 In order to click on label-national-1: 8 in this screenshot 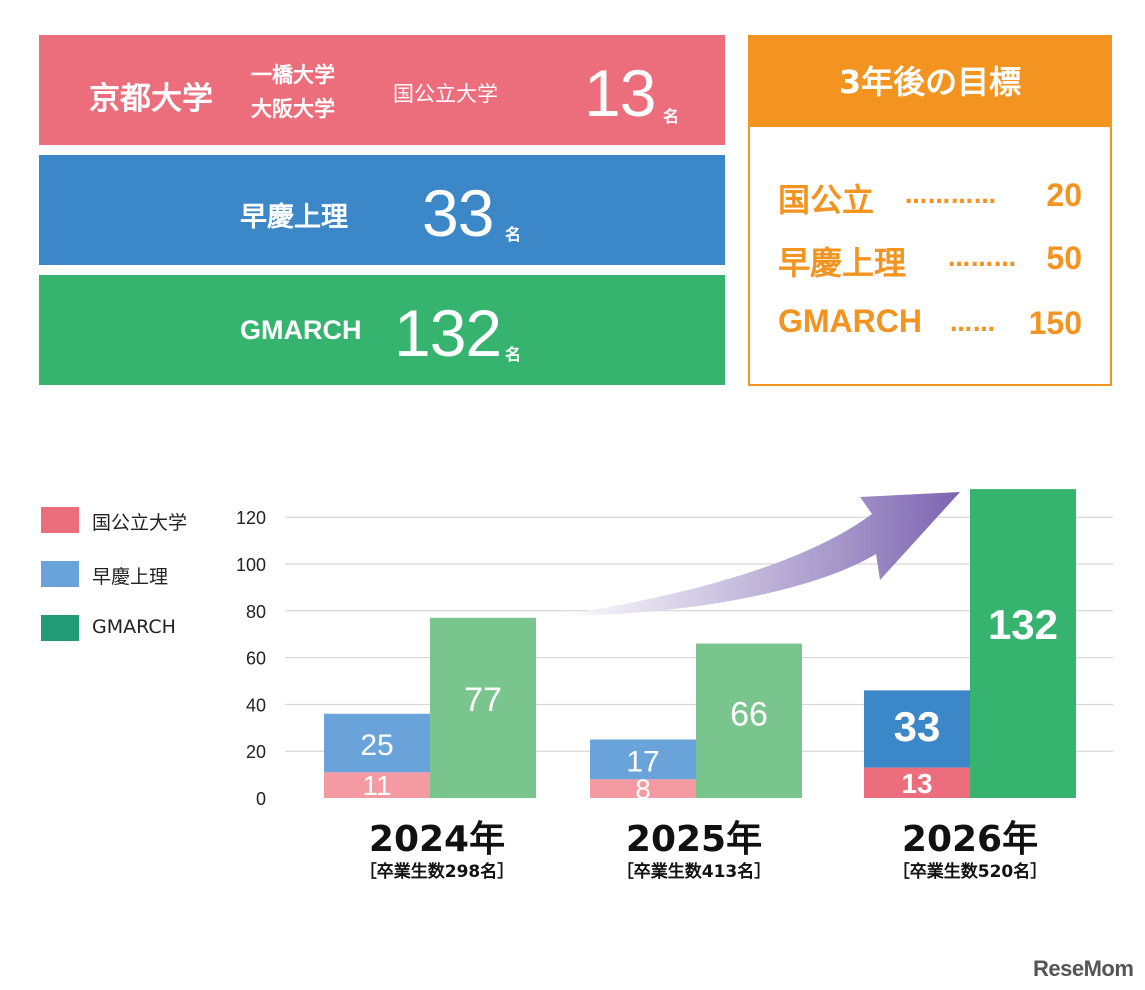, I will do `click(643, 789)`.